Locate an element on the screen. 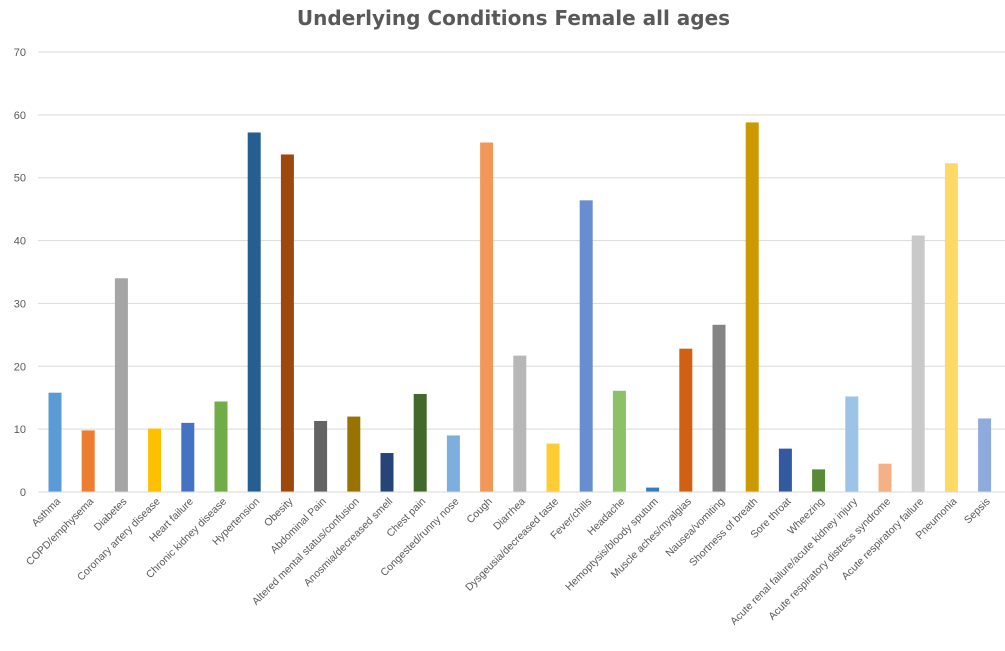 The height and width of the screenshot is (651, 1005). x-tick-label: Acute respiratory distress syndrome is located at coordinates (829, 559).